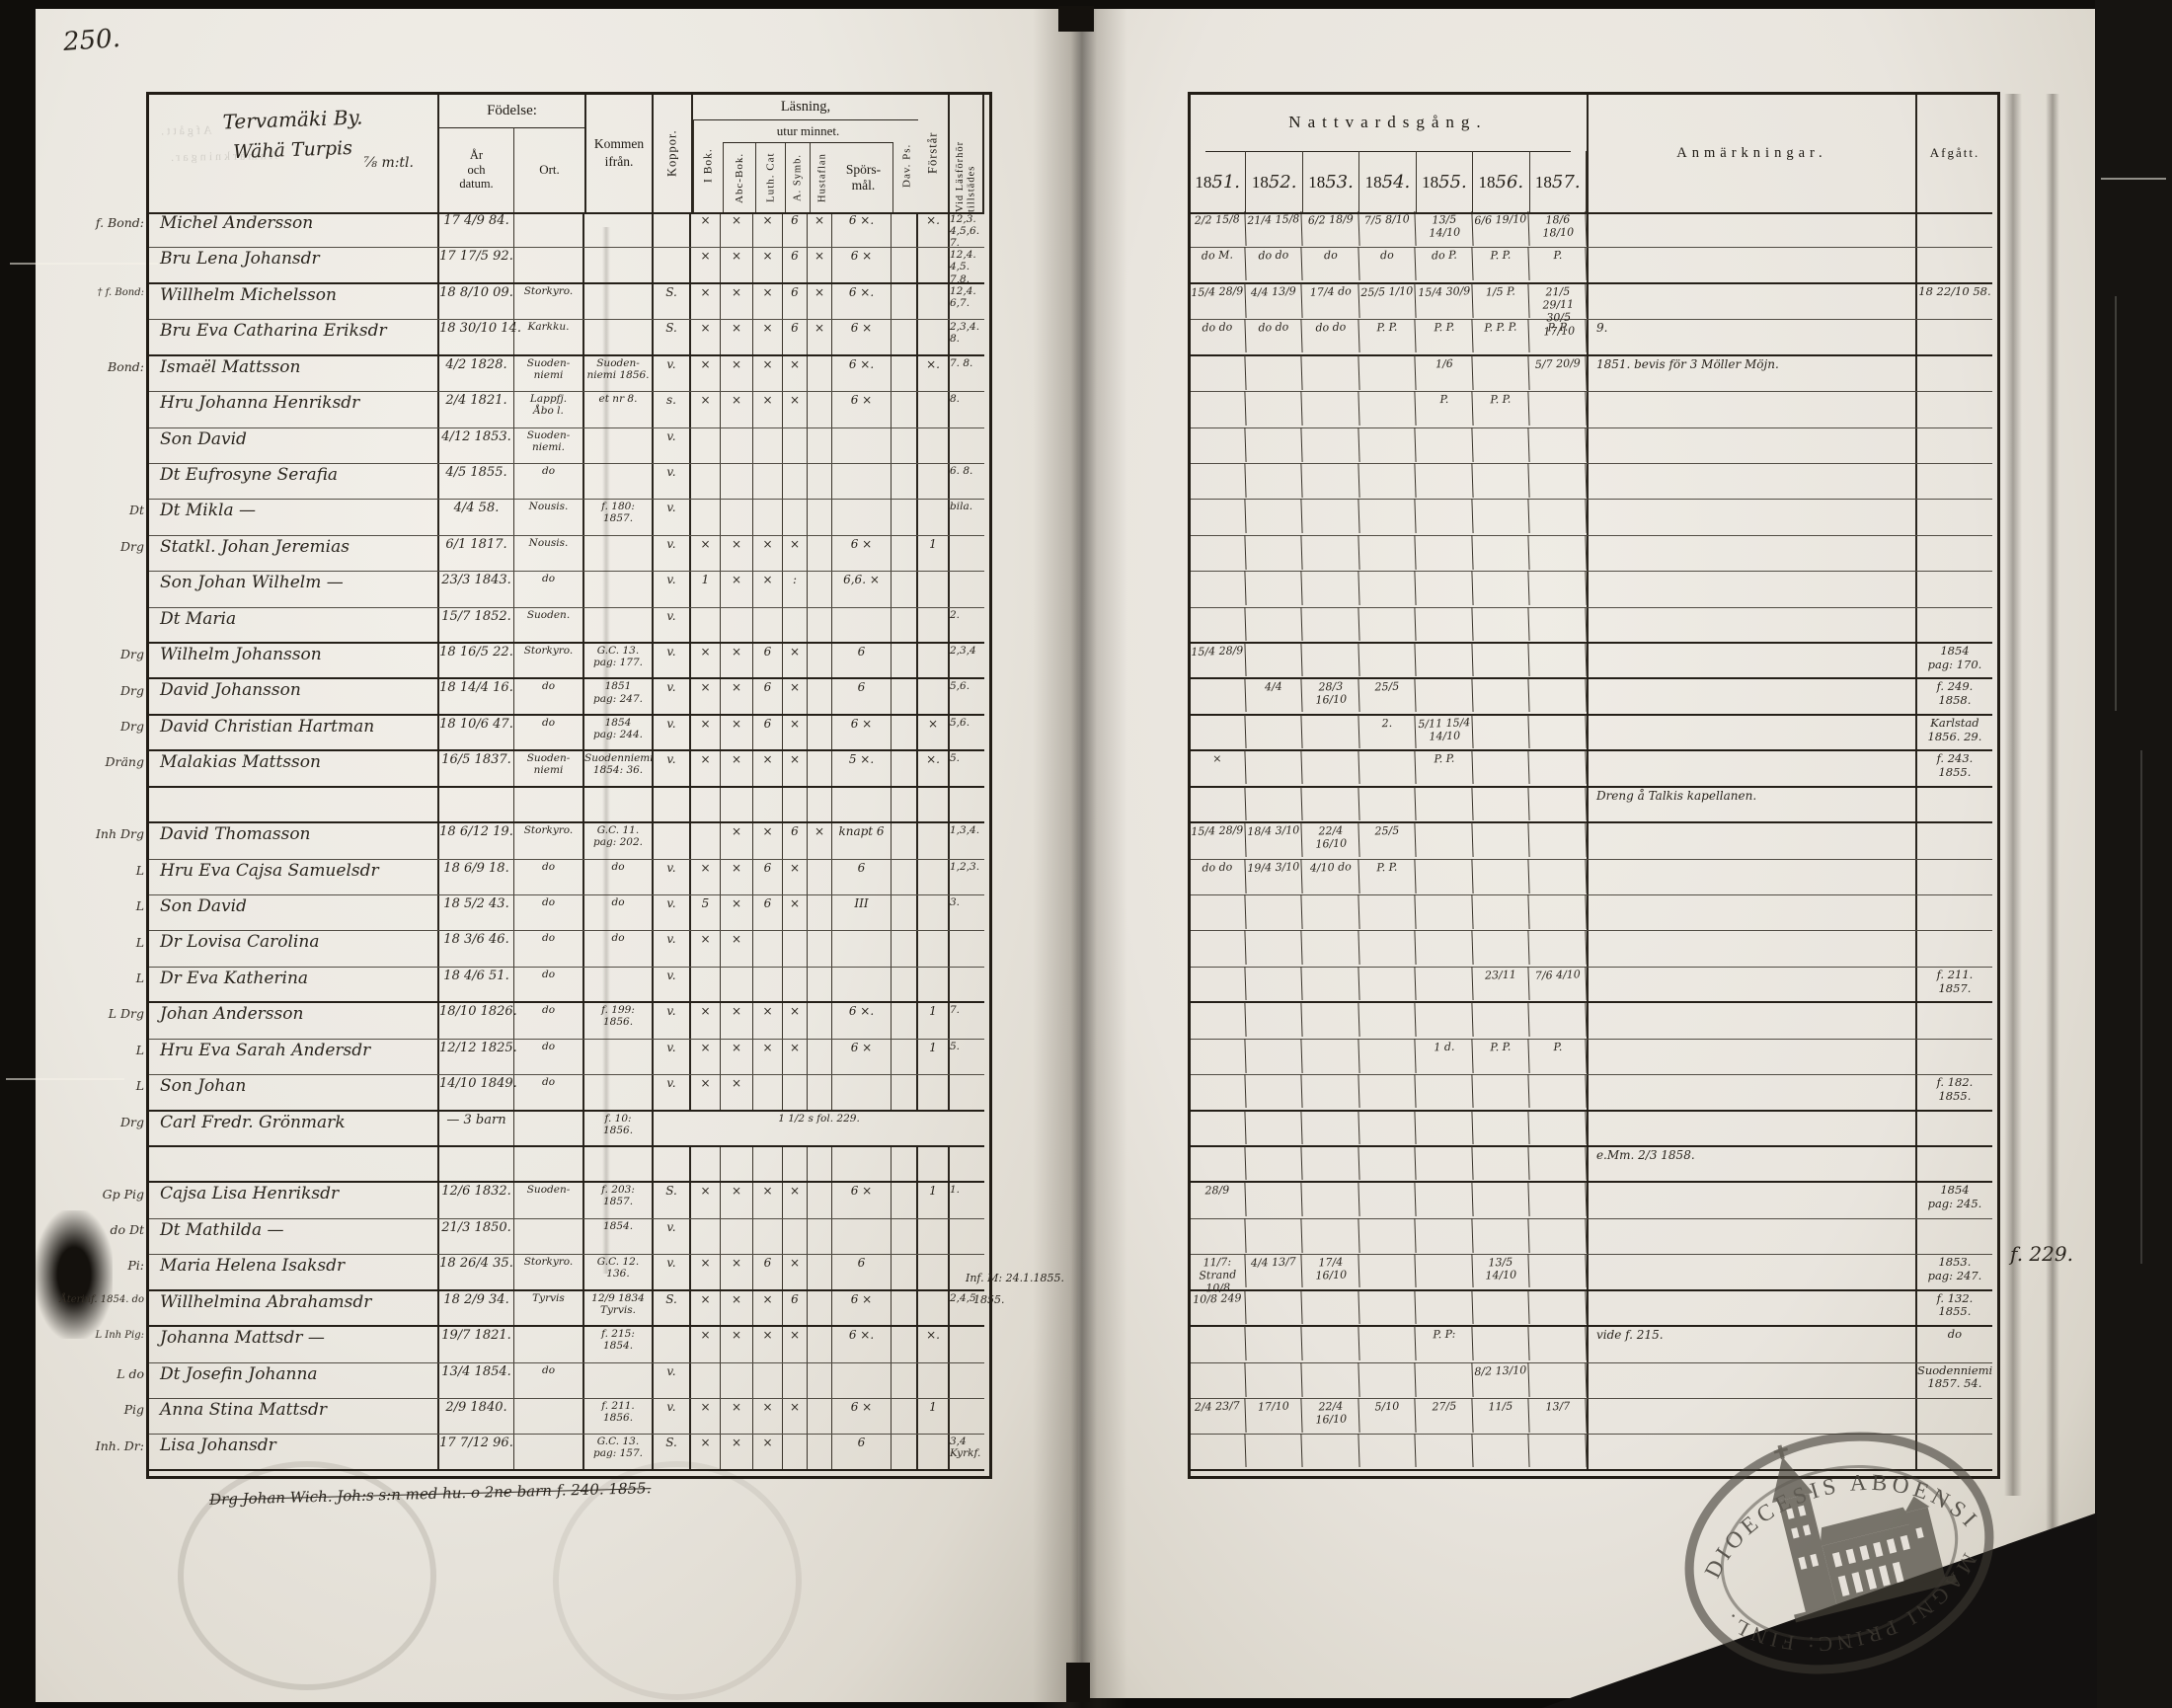  Describe the element at coordinates (1953, 1344) in the screenshot. I see `departed-cell: do` at that location.